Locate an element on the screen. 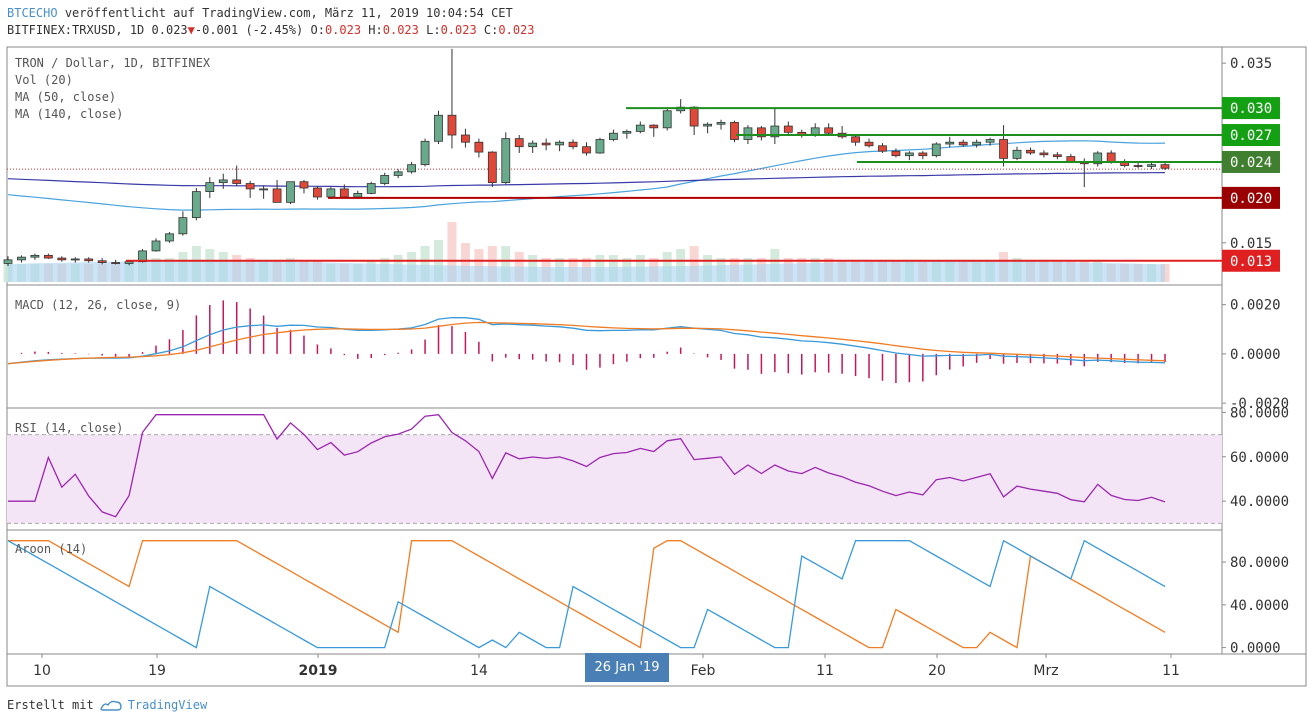 Image resolution: width=1308 pixels, height=723 pixels. price-tick-label: 0.015 is located at coordinates (1251, 244).